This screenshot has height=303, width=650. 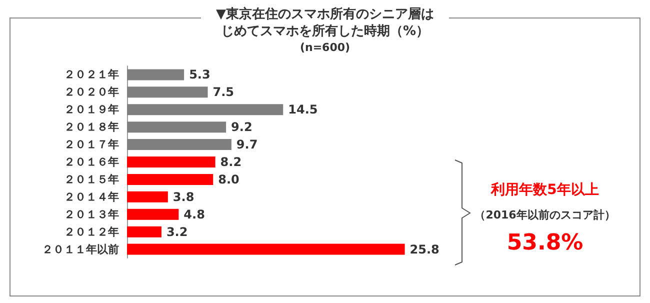 I want to click on y-tick-label: ２０１３年, so click(x=91, y=214).